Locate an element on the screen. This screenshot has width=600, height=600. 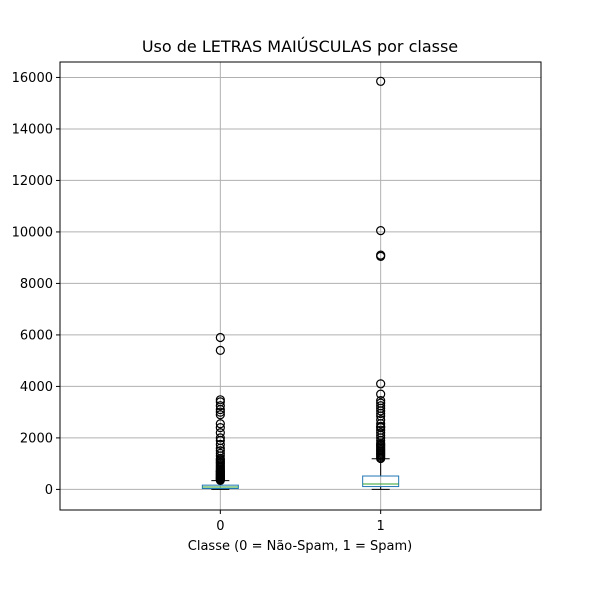
y-tick-label: 12000 is located at coordinates (32, 181).